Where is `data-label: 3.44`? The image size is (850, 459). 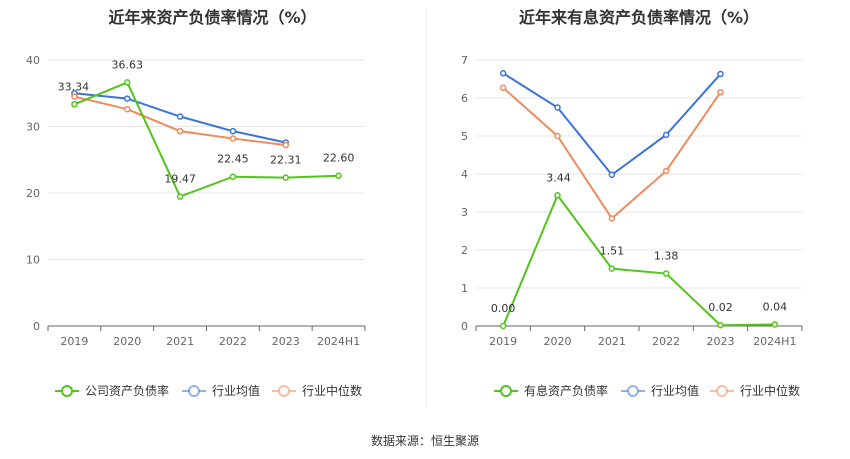
data-label: 3.44 is located at coordinates (558, 177).